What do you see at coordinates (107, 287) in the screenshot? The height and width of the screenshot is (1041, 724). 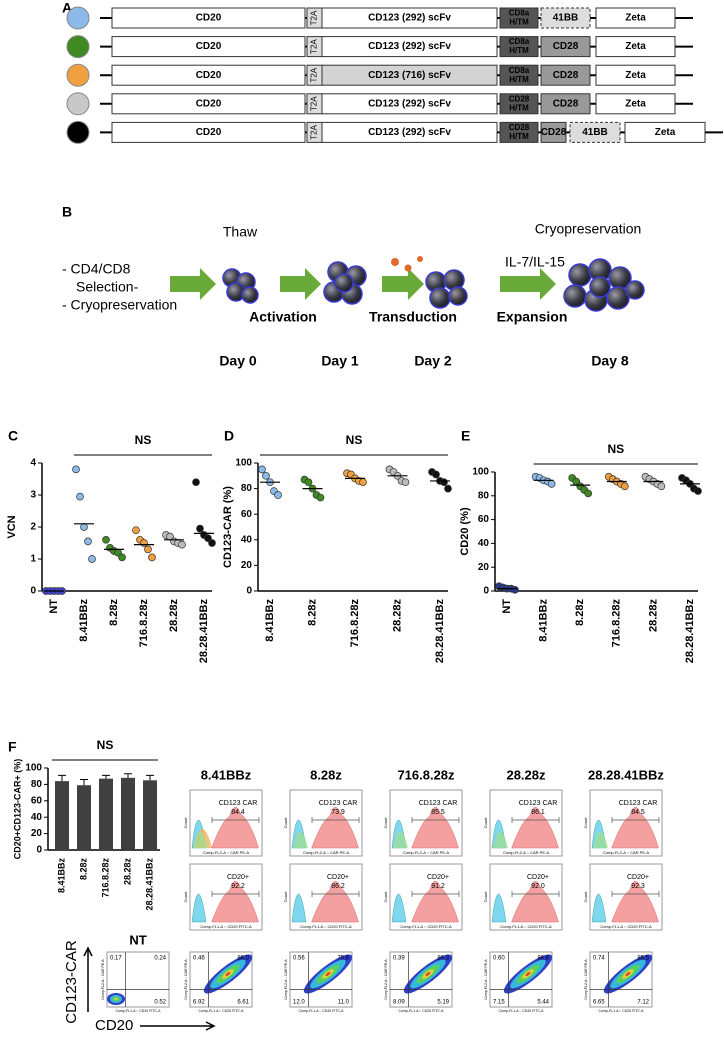 I see `start-text: Selection-` at bounding box center [107, 287].